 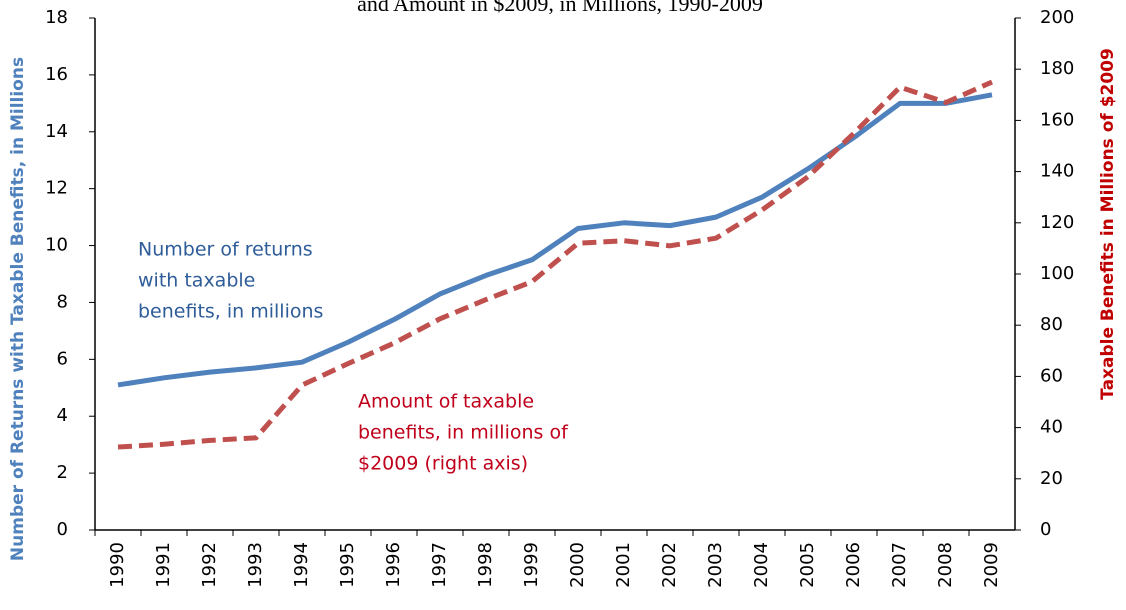 I want to click on x-tick-label: 2009, so click(x=991, y=565).